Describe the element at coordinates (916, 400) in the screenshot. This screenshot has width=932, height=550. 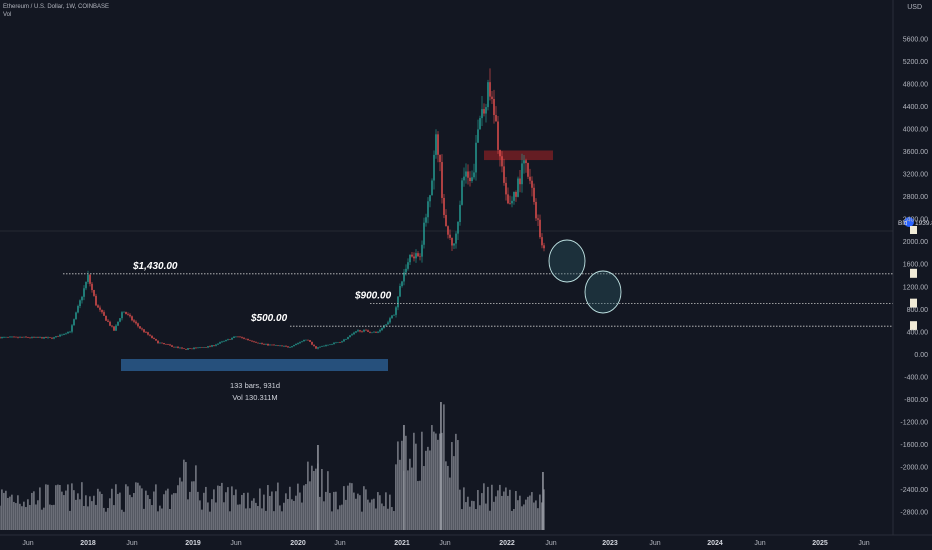
I see `price-tick-label: -800.00` at that location.